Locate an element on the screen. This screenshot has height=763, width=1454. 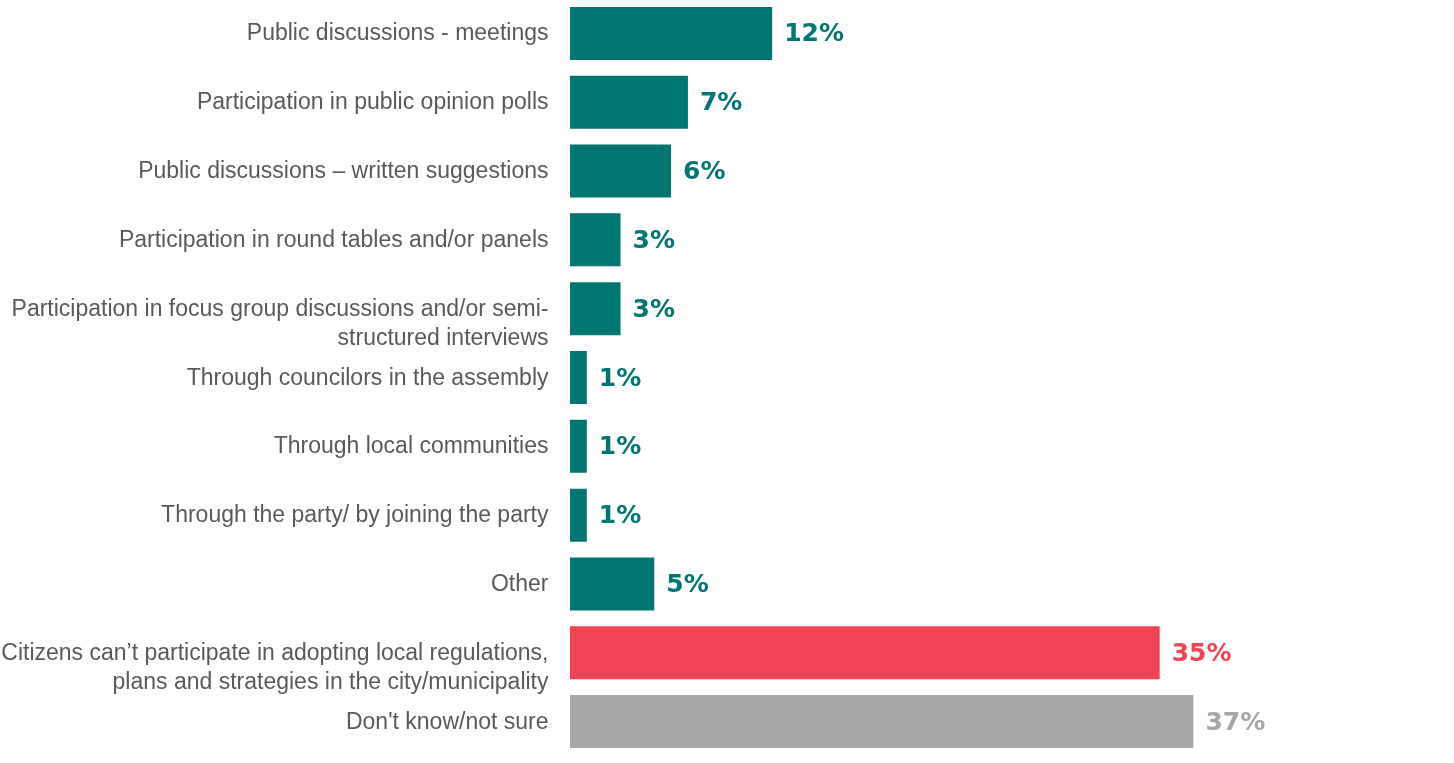
y-tick-label: Other is located at coordinates (519, 582).